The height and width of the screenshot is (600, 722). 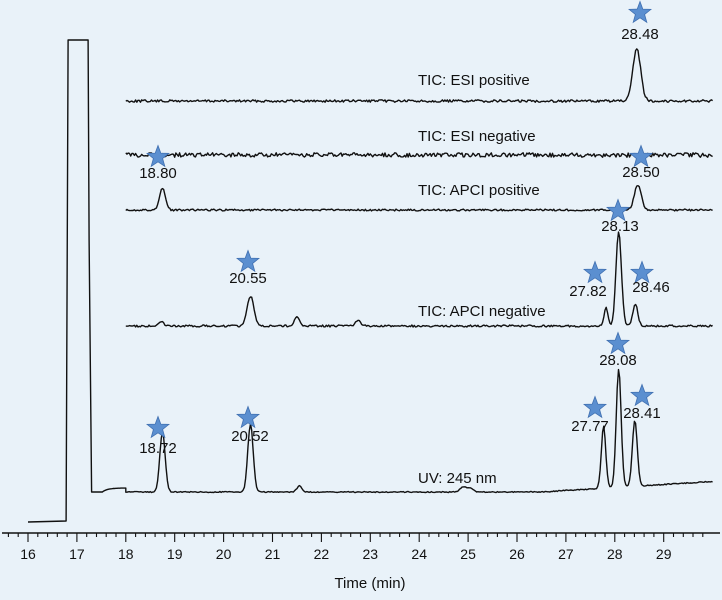 I want to click on x-tick-label-25: 25, so click(x=468, y=554).